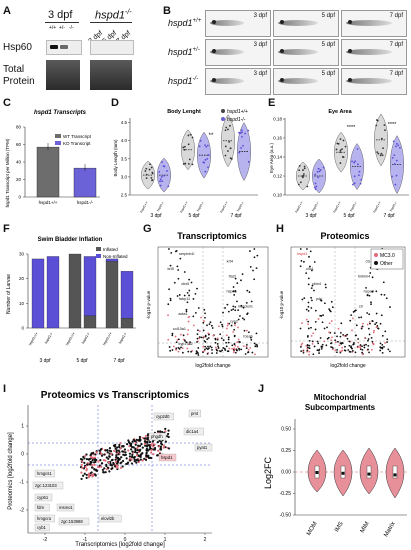  I want to click on median-marker, so click(395, 475).